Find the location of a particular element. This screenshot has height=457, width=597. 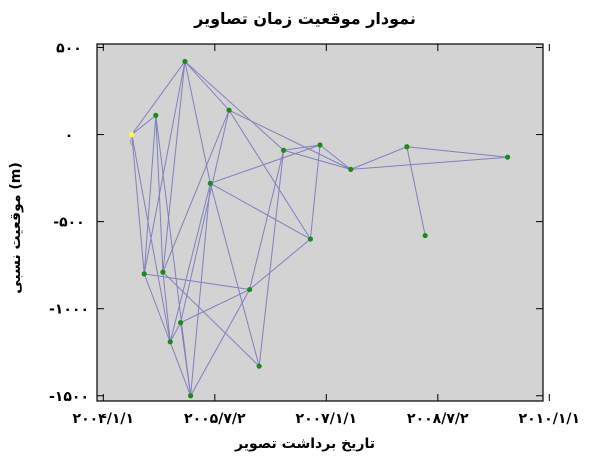

y-tick-label: ۵۰۰ is located at coordinates (69, 48).